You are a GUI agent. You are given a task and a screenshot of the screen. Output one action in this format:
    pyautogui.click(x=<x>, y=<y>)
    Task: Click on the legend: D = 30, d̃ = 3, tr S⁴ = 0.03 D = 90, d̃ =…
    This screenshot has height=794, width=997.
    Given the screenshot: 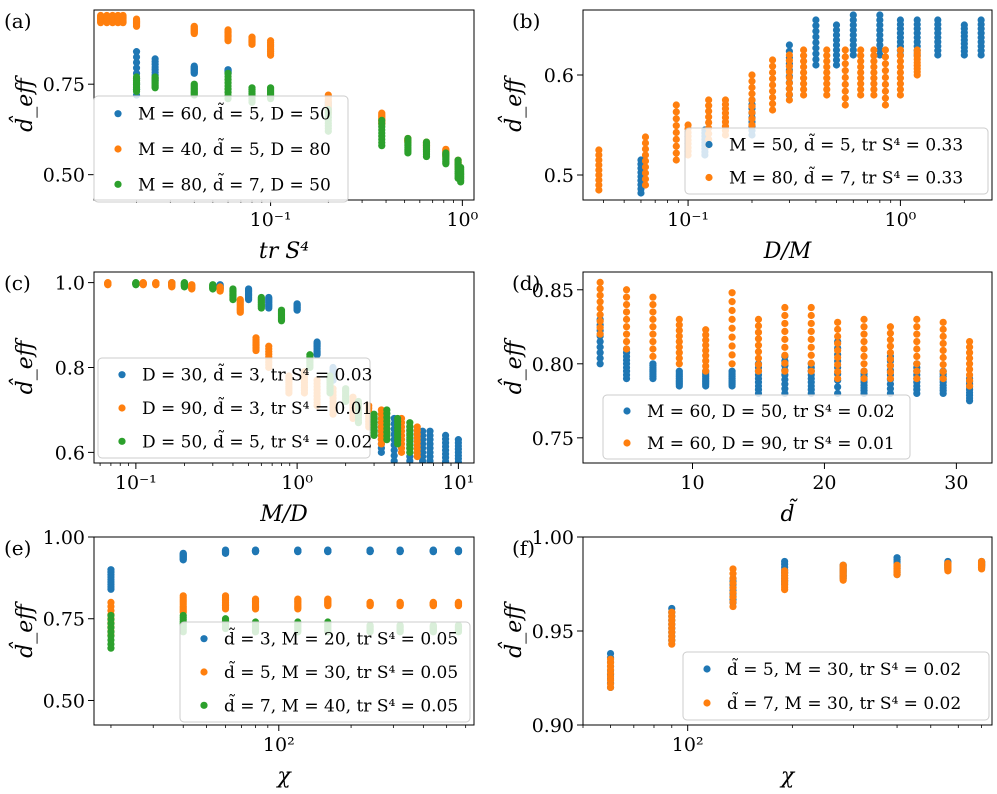 What is the action you would take?
    pyautogui.click(x=234, y=408)
    